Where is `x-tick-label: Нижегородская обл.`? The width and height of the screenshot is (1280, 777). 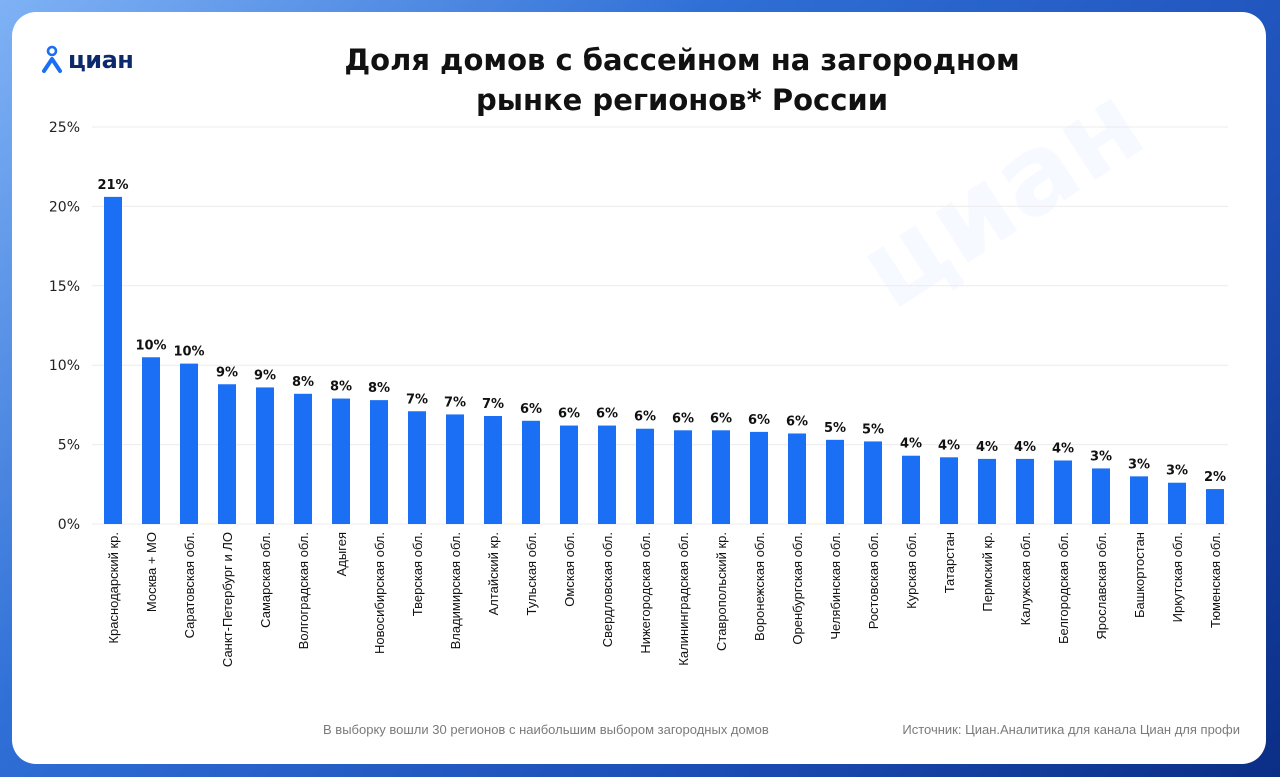 x-tick-label: Нижегородская обл. is located at coordinates (645, 593).